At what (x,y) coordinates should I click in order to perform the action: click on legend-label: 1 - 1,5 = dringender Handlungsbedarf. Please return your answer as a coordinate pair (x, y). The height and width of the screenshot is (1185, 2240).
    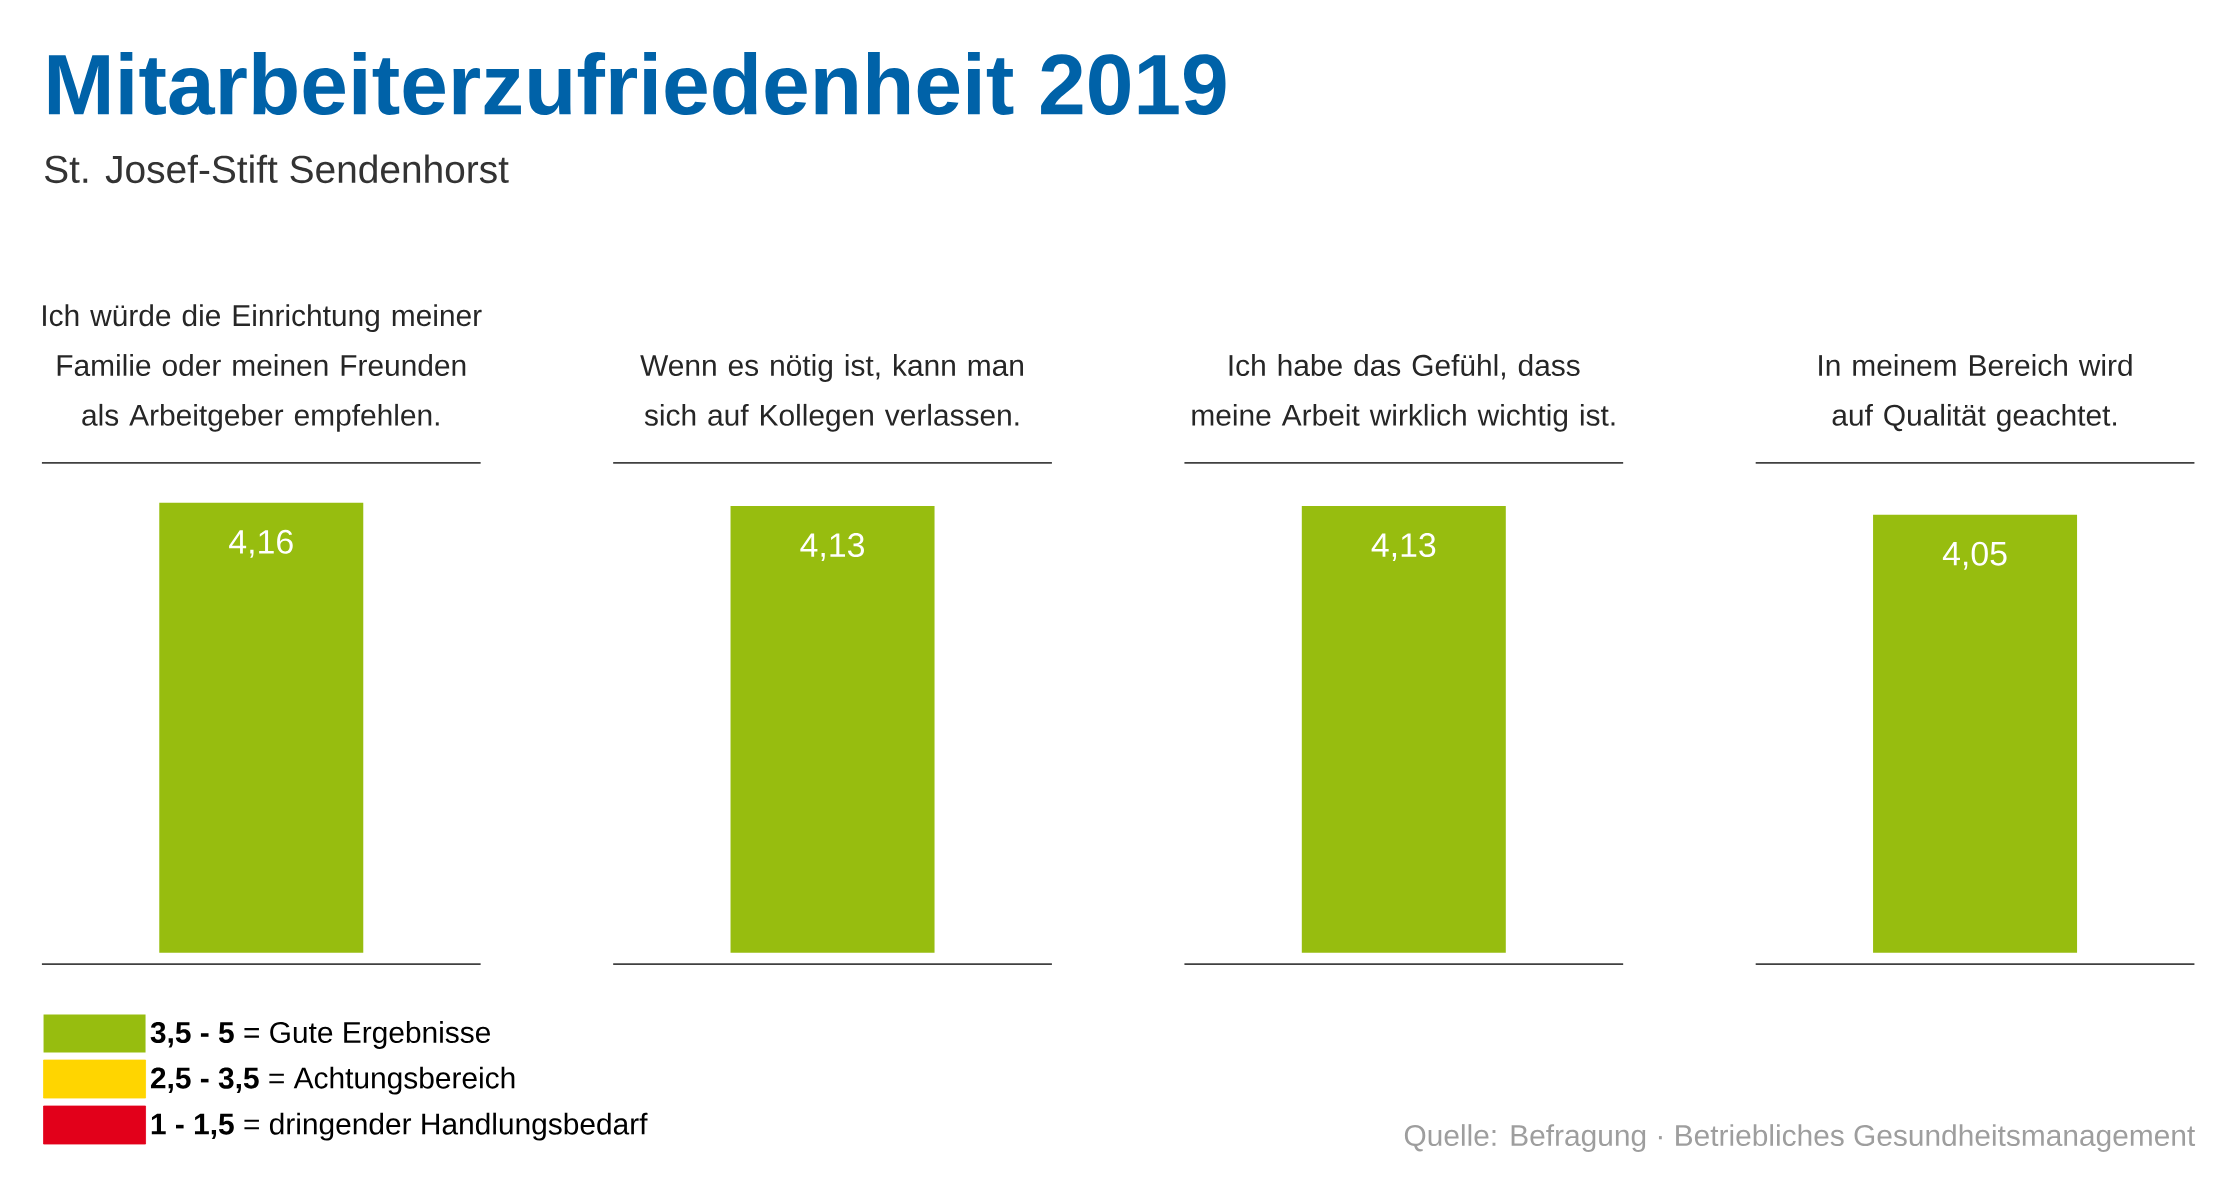
    Looking at the image, I should click on (399, 1126).